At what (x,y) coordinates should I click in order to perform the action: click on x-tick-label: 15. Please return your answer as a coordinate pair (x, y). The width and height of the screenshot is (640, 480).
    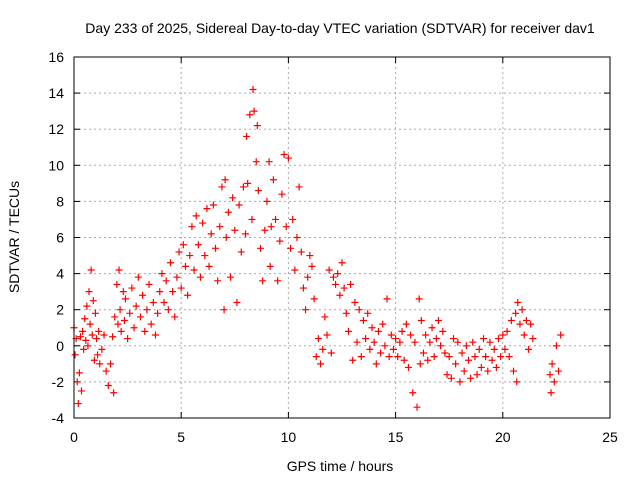
    Looking at the image, I should click on (396, 437).